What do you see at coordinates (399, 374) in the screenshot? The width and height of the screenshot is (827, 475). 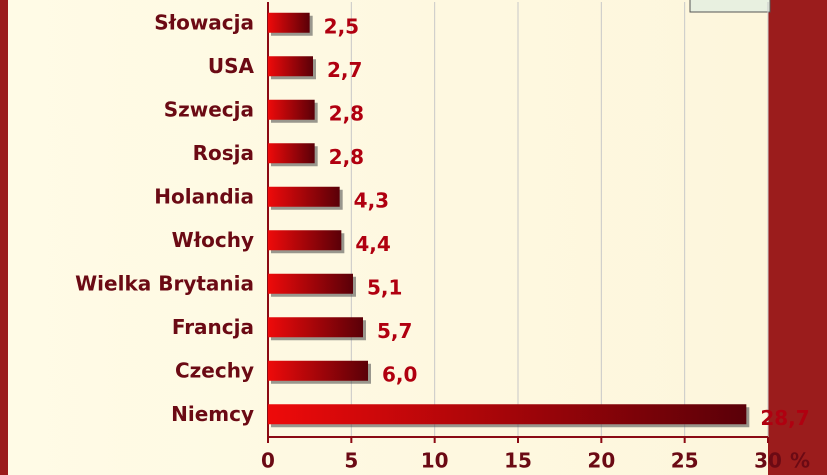 I see `value-label: 6,0` at bounding box center [399, 374].